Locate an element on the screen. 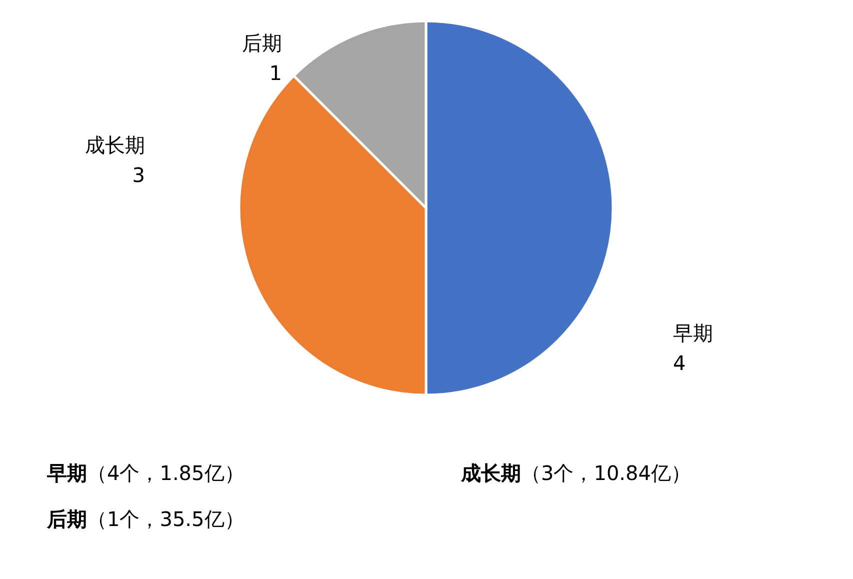 This screenshot has height=579, width=853. annotation: 后期（1个，35.5亿） is located at coordinates (145, 519).